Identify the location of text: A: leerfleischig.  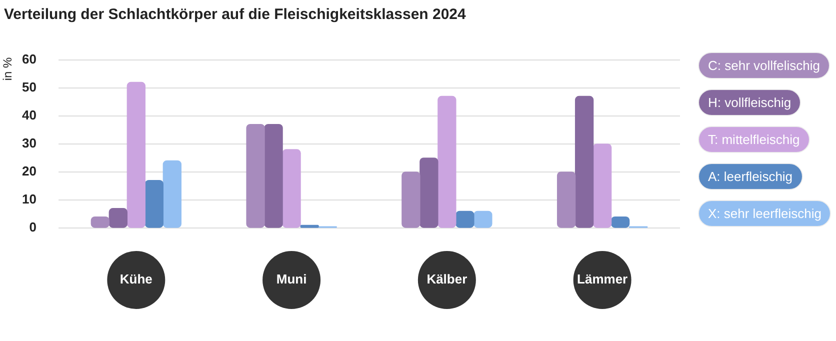
(750, 176).